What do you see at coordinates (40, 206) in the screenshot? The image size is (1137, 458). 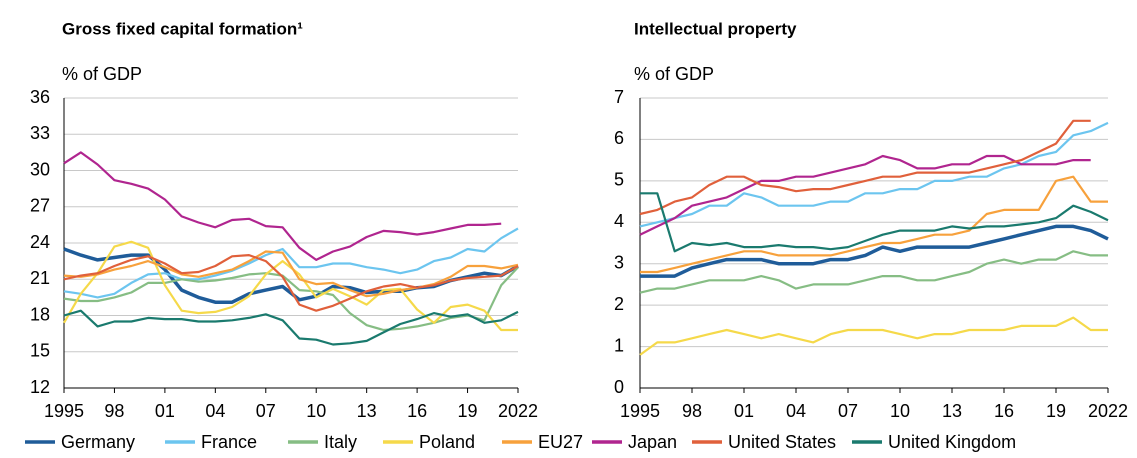 I see `y-tick-label: 27` at bounding box center [40, 206].